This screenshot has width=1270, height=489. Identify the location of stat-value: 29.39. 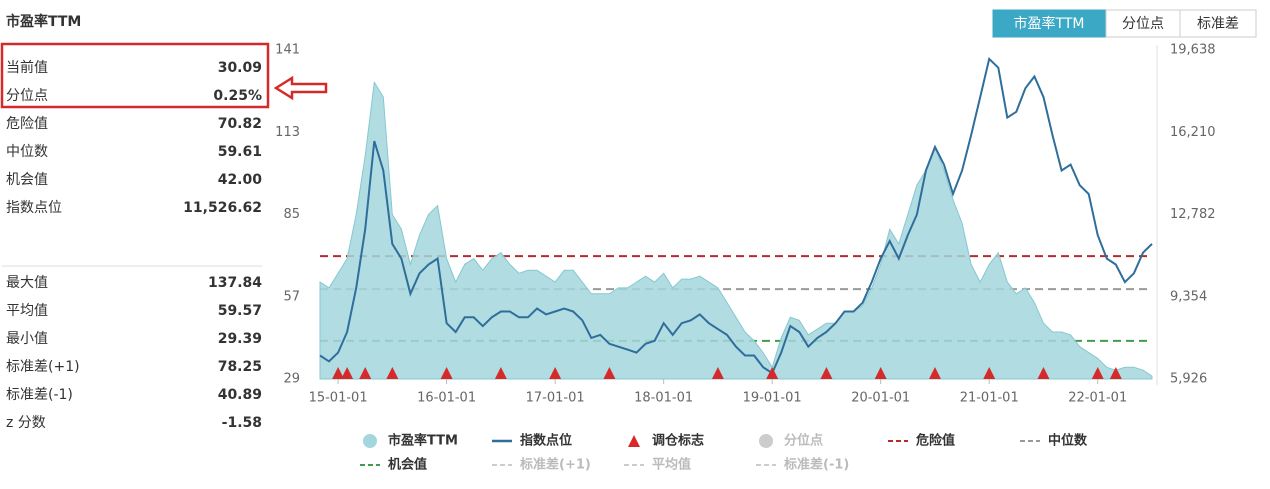
(240, 339).